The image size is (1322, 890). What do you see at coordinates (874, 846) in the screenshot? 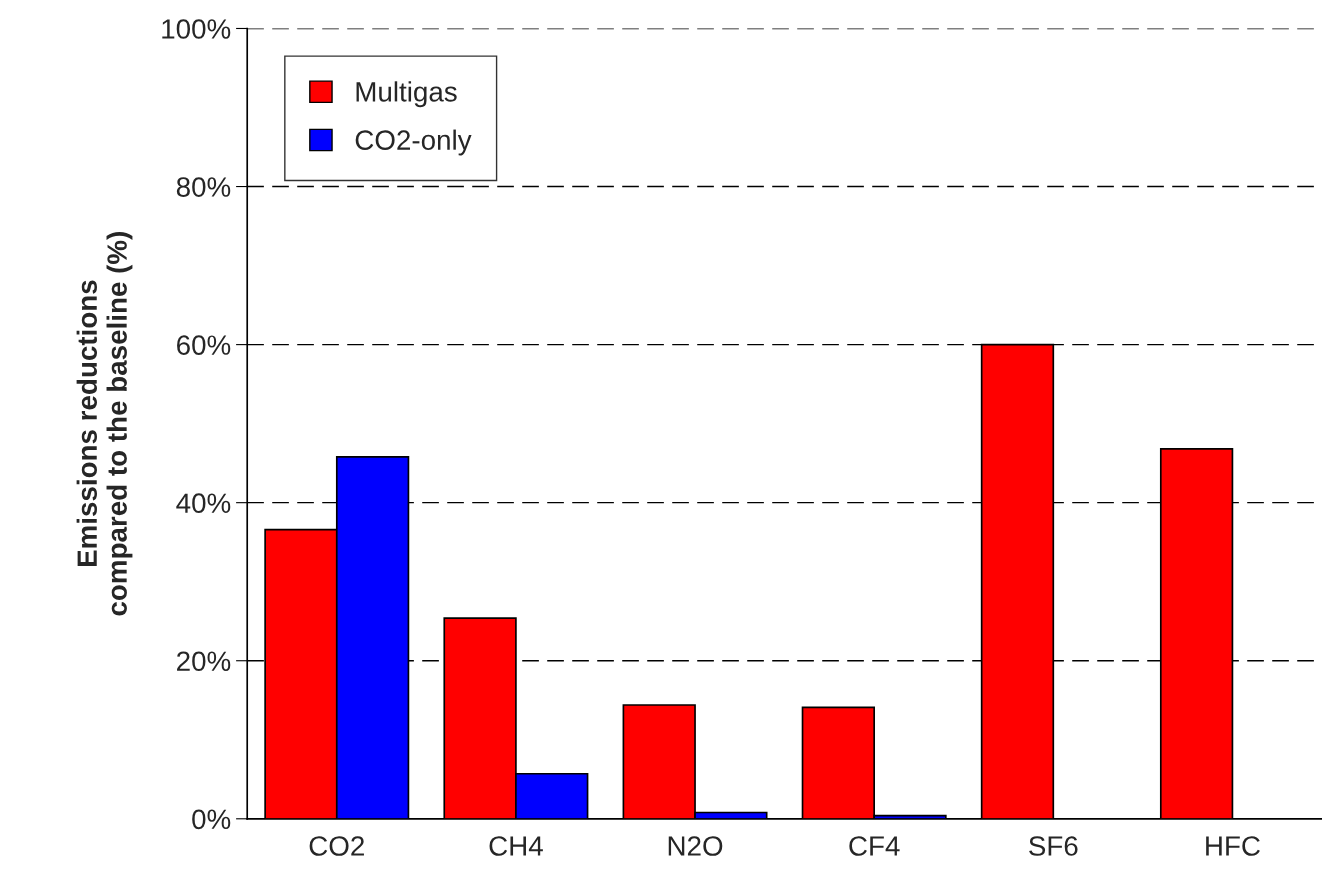
I see `x-tick-label: CF4` at bounding box center [874, 846].